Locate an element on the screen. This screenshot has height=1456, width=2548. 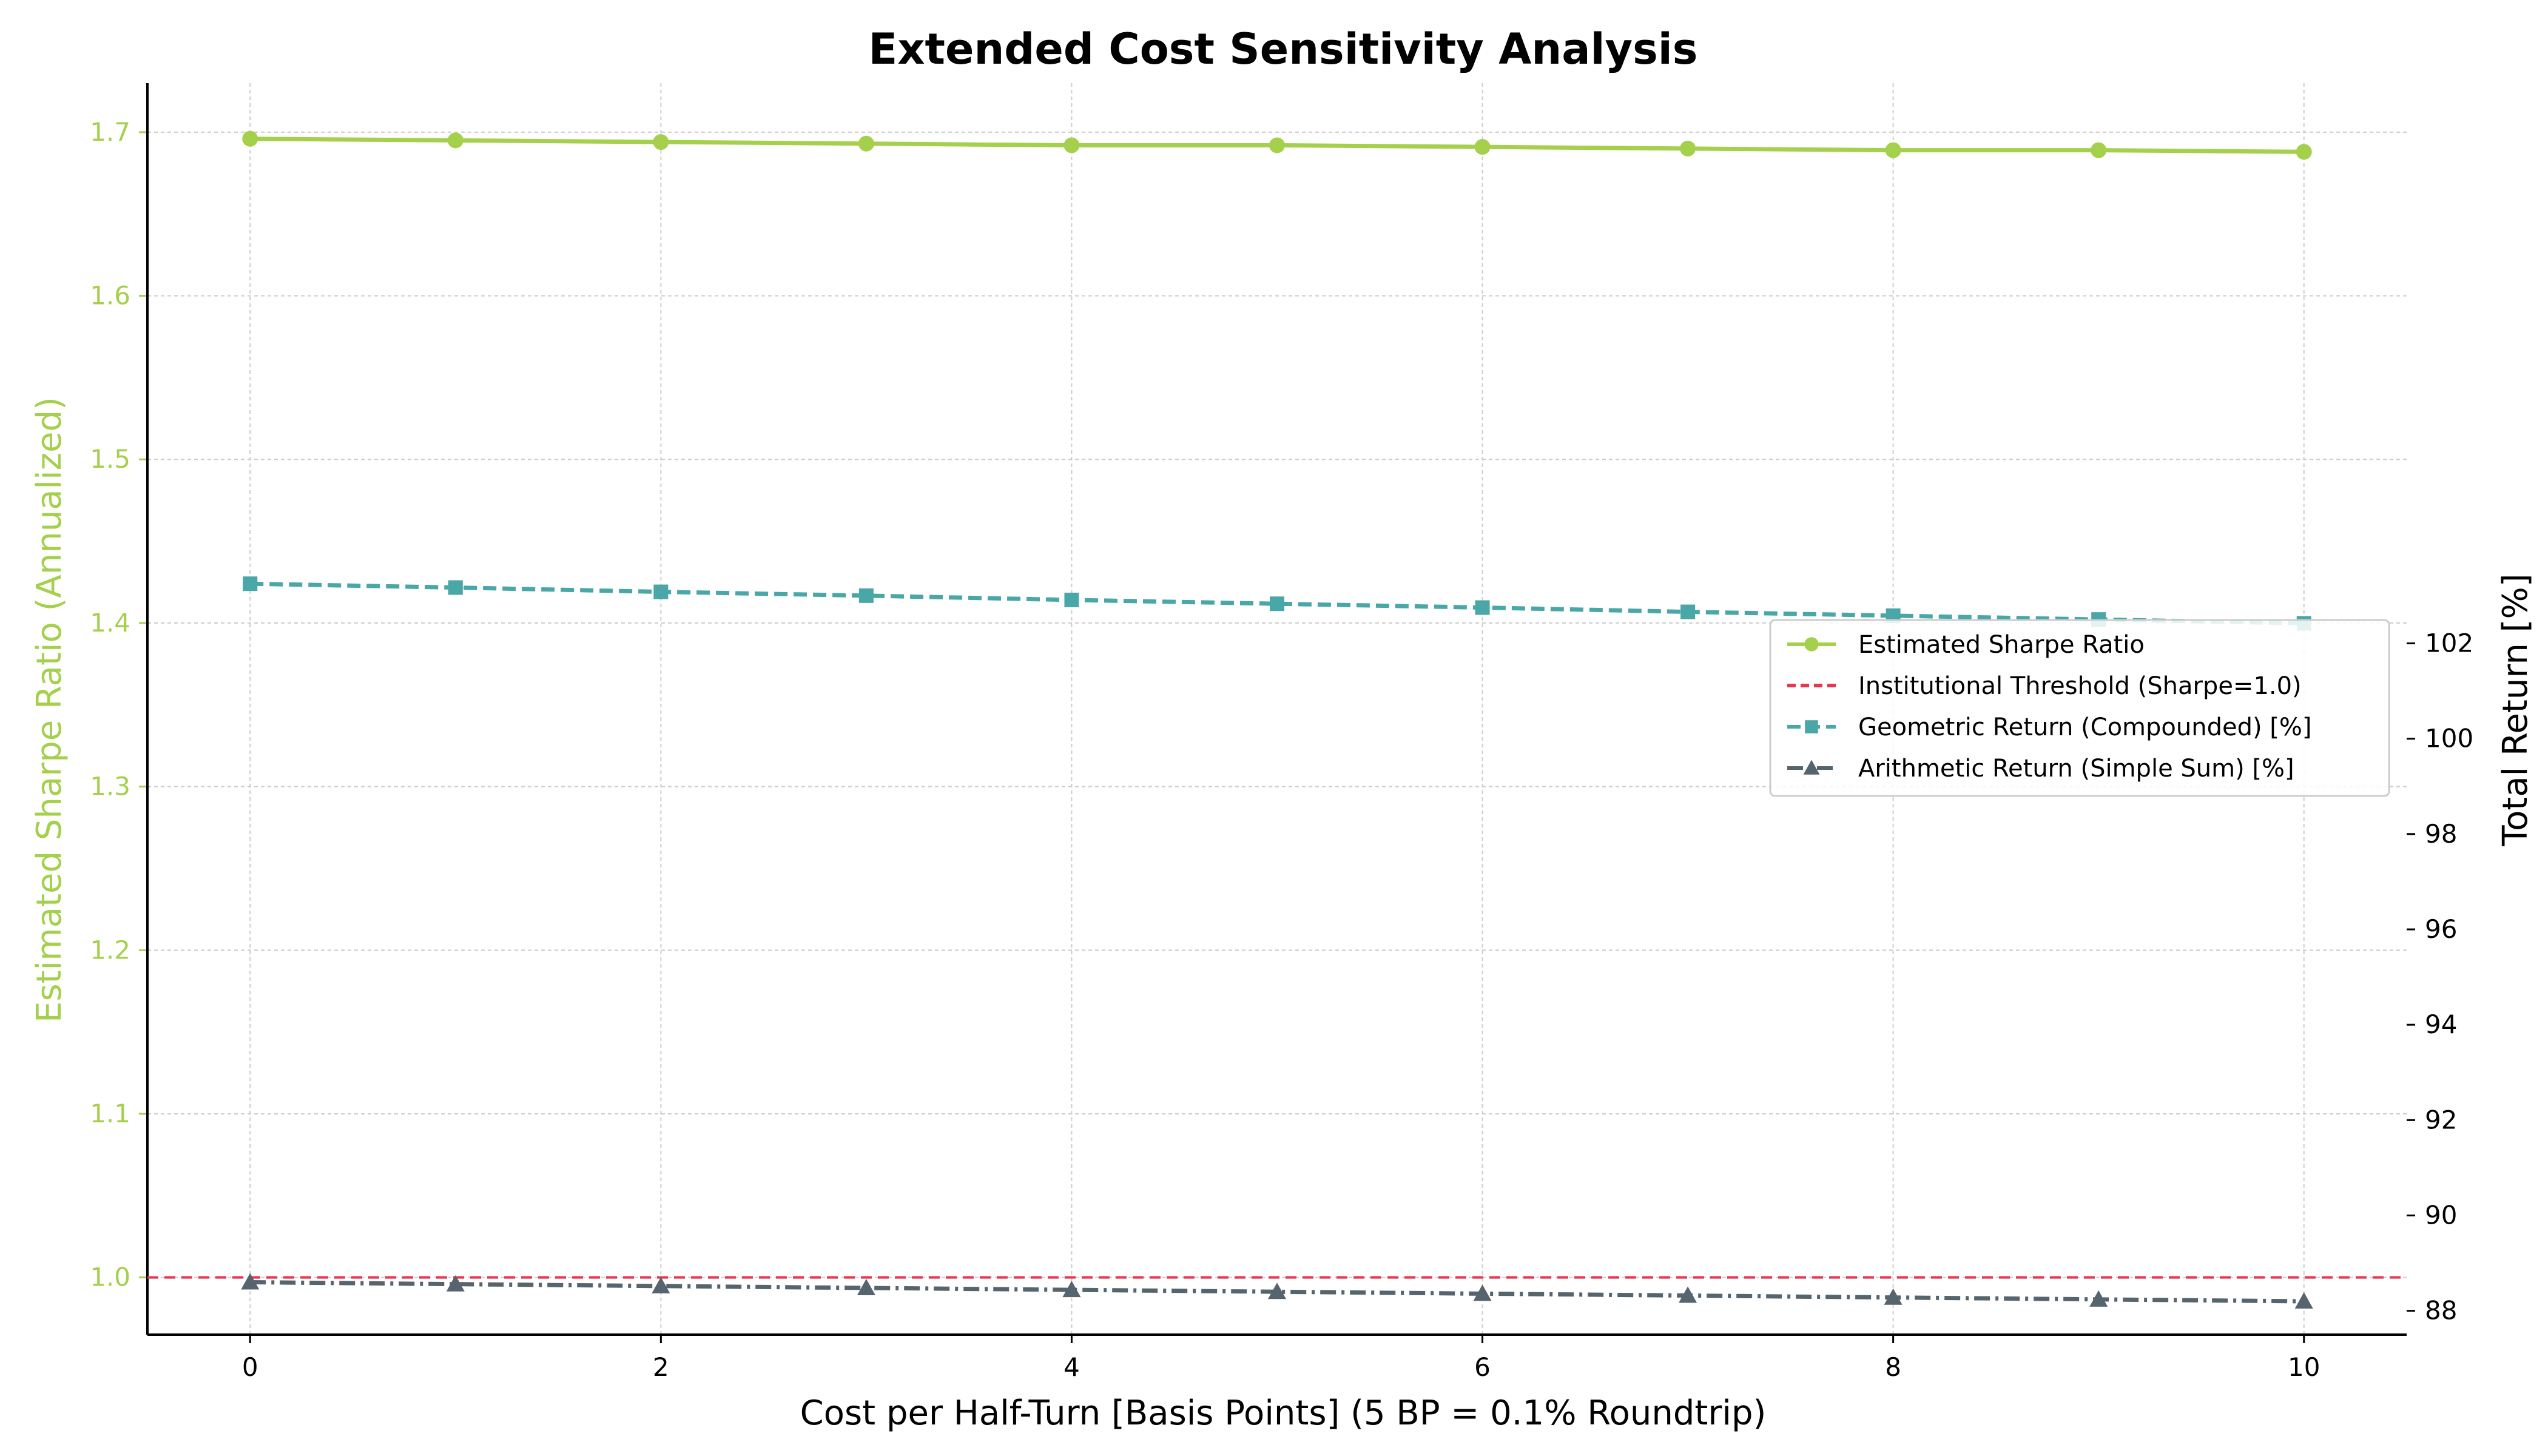
y-tick-label-right: 94 is located at coordinates (2441, 1024).